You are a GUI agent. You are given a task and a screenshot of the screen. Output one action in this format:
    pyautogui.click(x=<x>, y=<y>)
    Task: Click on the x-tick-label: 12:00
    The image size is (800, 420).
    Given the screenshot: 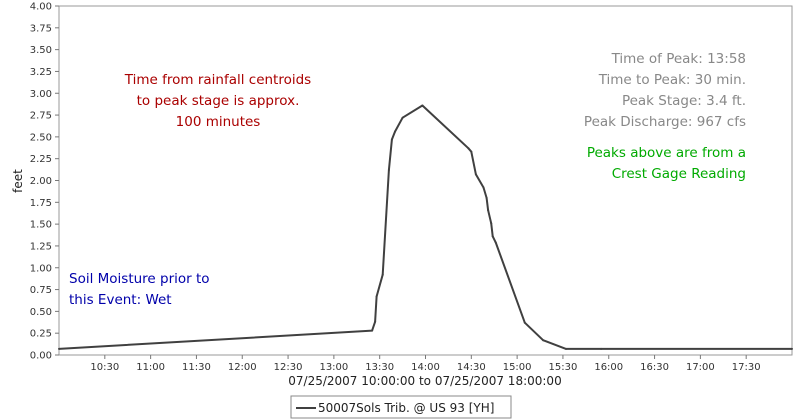 What is the action you would take?
    pyautogui.click(x=242, y=367)
    